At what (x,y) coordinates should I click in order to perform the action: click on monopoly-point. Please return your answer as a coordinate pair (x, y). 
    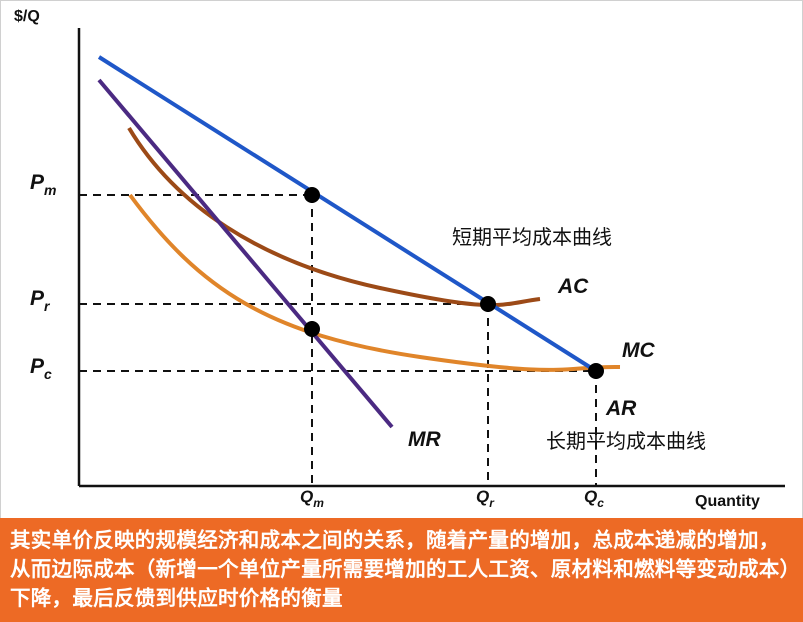
    Looking at the image, I should click on (312, 195).